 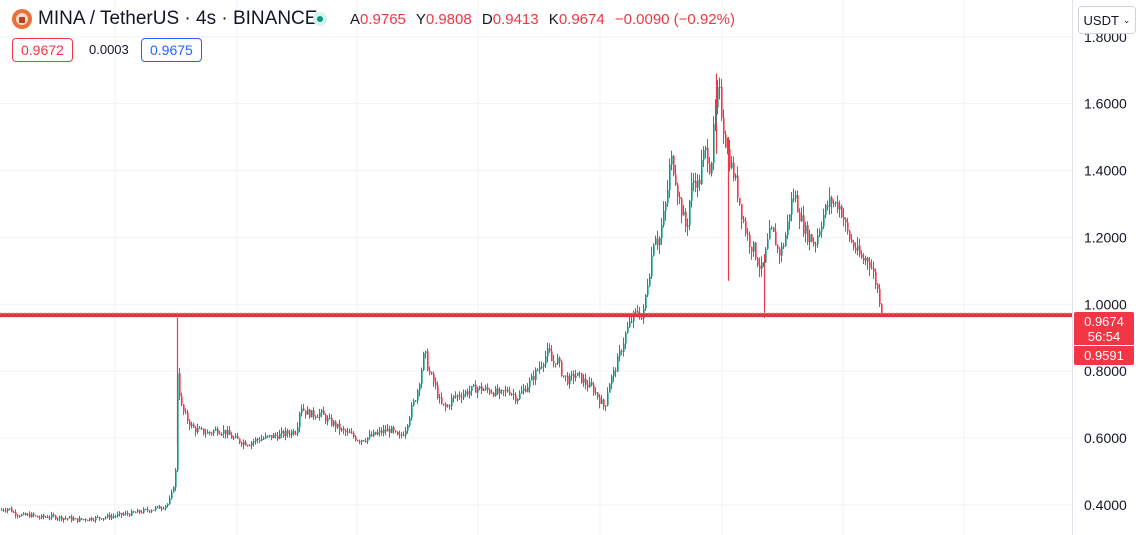 I want to click on symbol-title: MINA / TetherUS · 4s · BINANCE, so click(x=178, y=18).